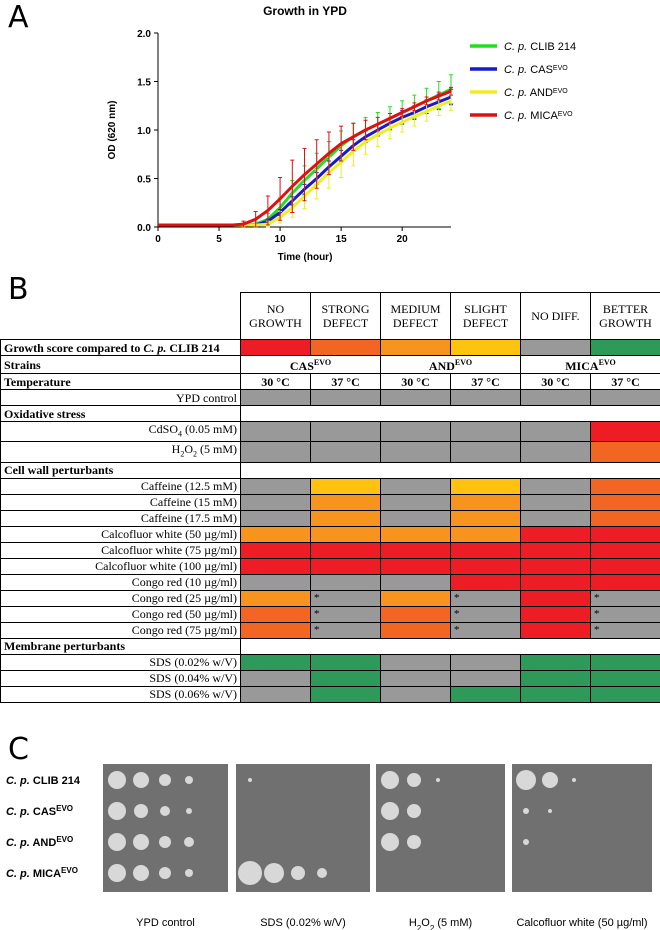  Describe the element at coordinates (515, 116) in the screenshot. I see `legend-species: C. p.` at that location.